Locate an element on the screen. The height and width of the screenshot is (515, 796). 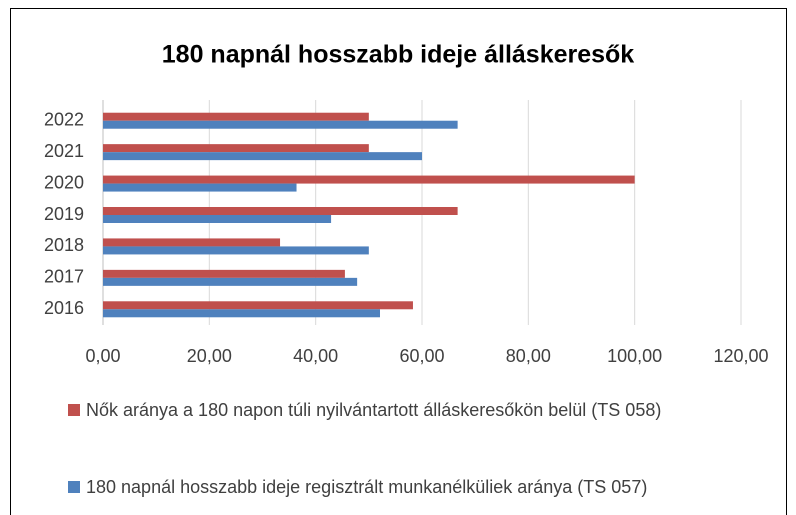
x-tick-label: 80,00 is located at coordinates (528, 356).